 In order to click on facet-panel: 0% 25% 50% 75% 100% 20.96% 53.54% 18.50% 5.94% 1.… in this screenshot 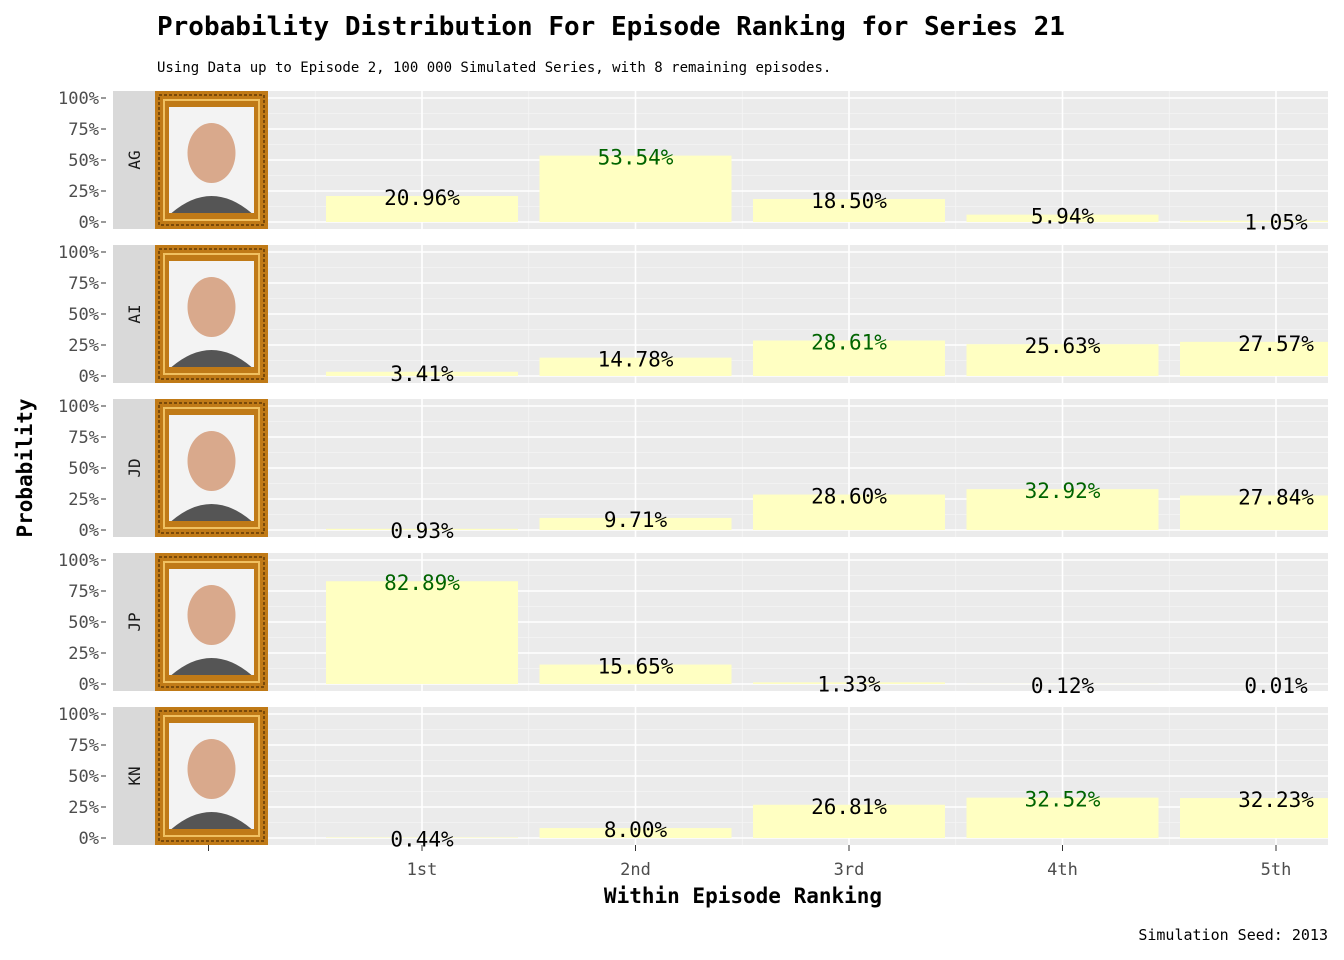, I will do `click(693, 162)`.